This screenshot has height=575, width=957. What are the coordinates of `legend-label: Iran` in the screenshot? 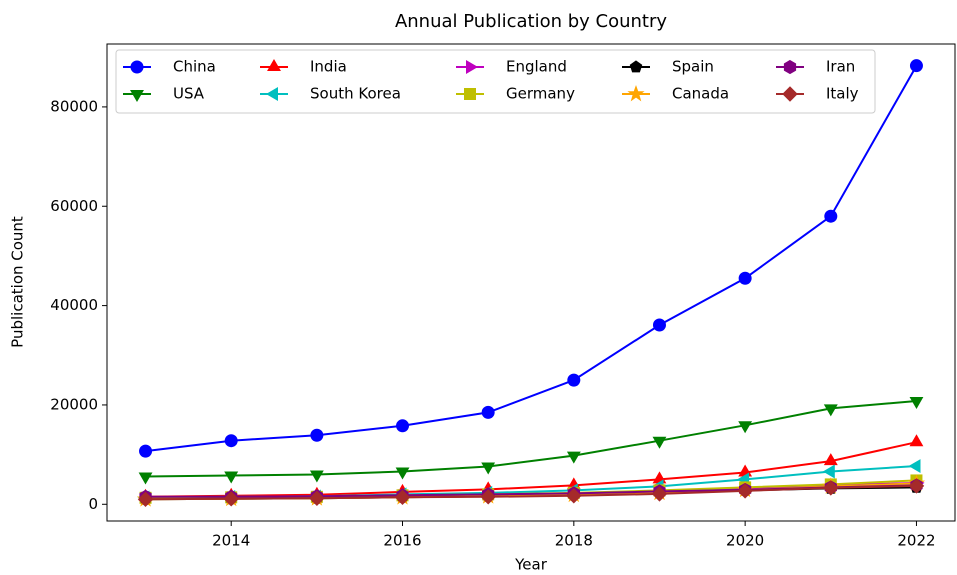 It's located at (840, 67).